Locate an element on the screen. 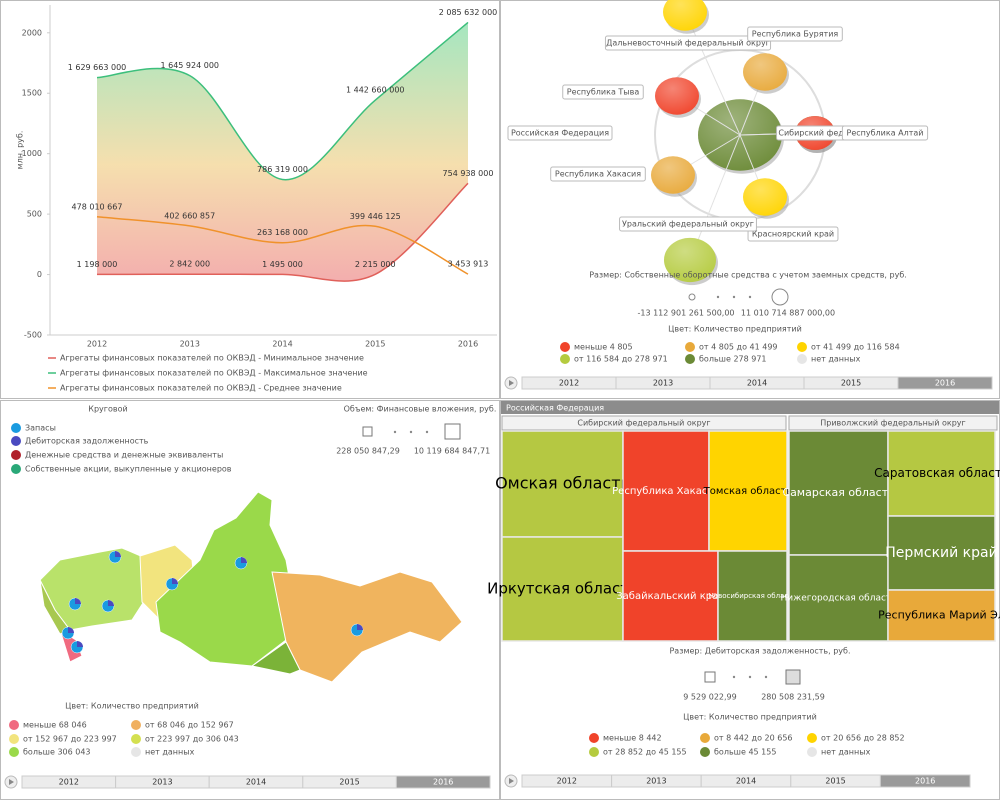 The image size is (1000, 800). cell-label: Нижегородская область is located at coordinates (839, 599).